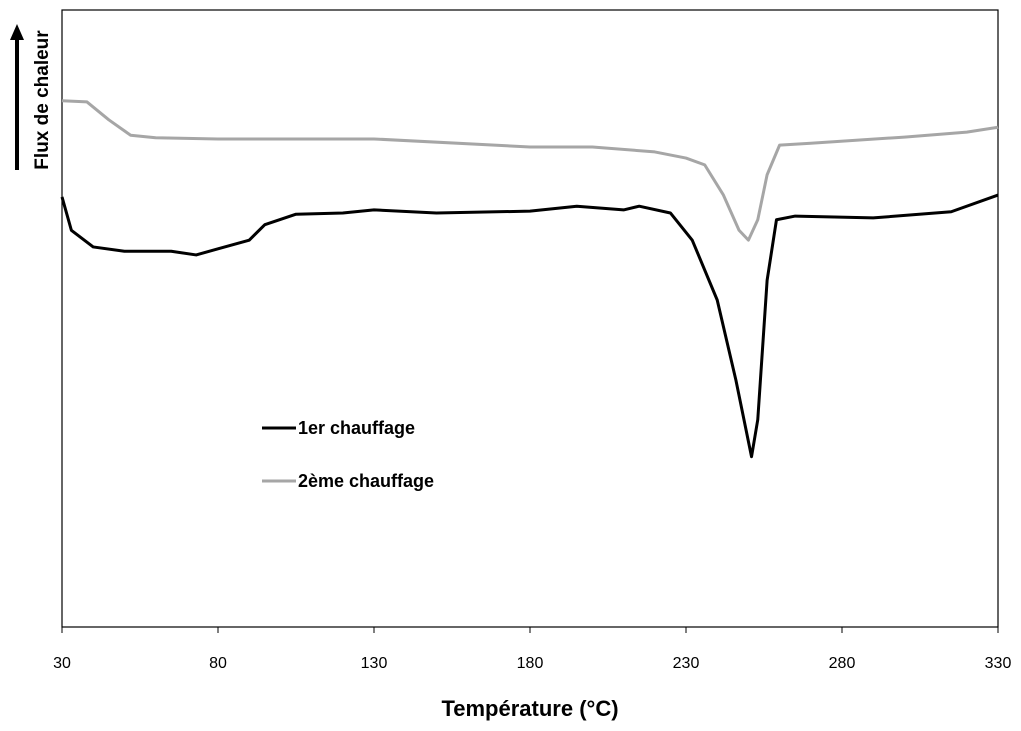 The width and height of the screenshot is (1021, 731). I want to click on x-tick-label: 30, so click(62, 663).